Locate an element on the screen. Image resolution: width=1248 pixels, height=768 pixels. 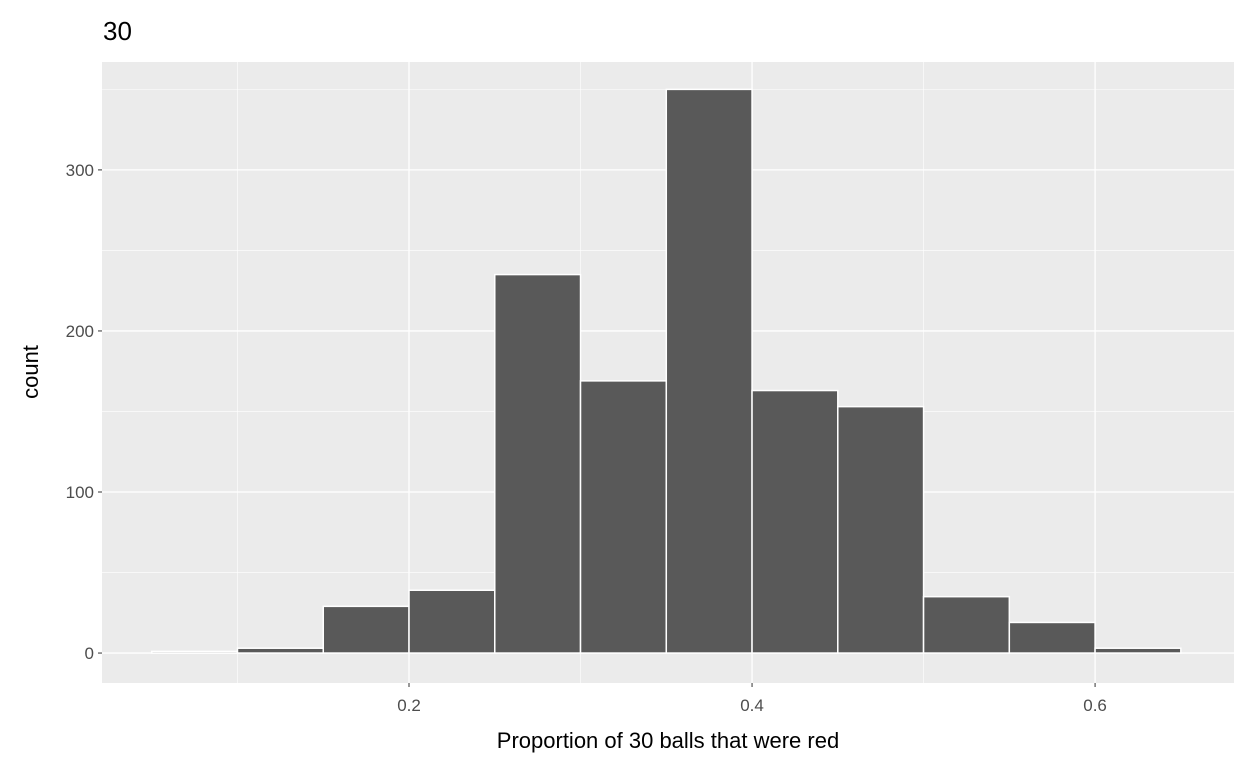
y-tick-label: 0 is located at coordinates (89, 653).